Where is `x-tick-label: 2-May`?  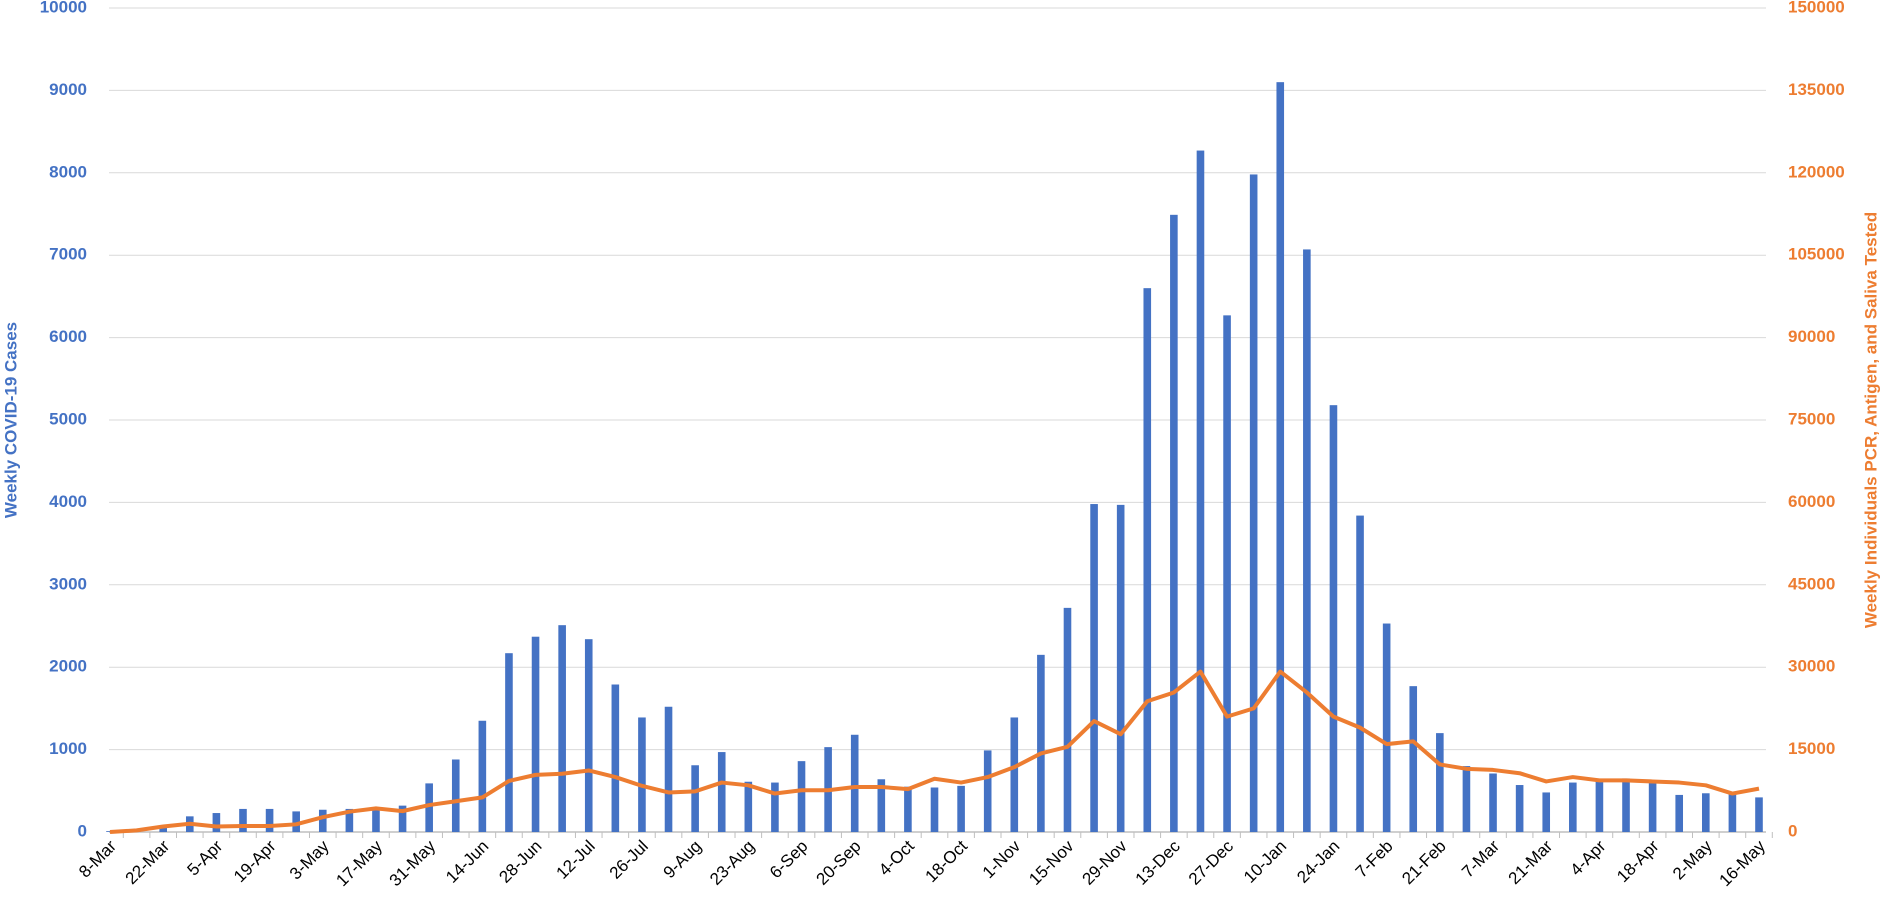 x-tick-label: 2-May is located at coordinates (1692, 859).